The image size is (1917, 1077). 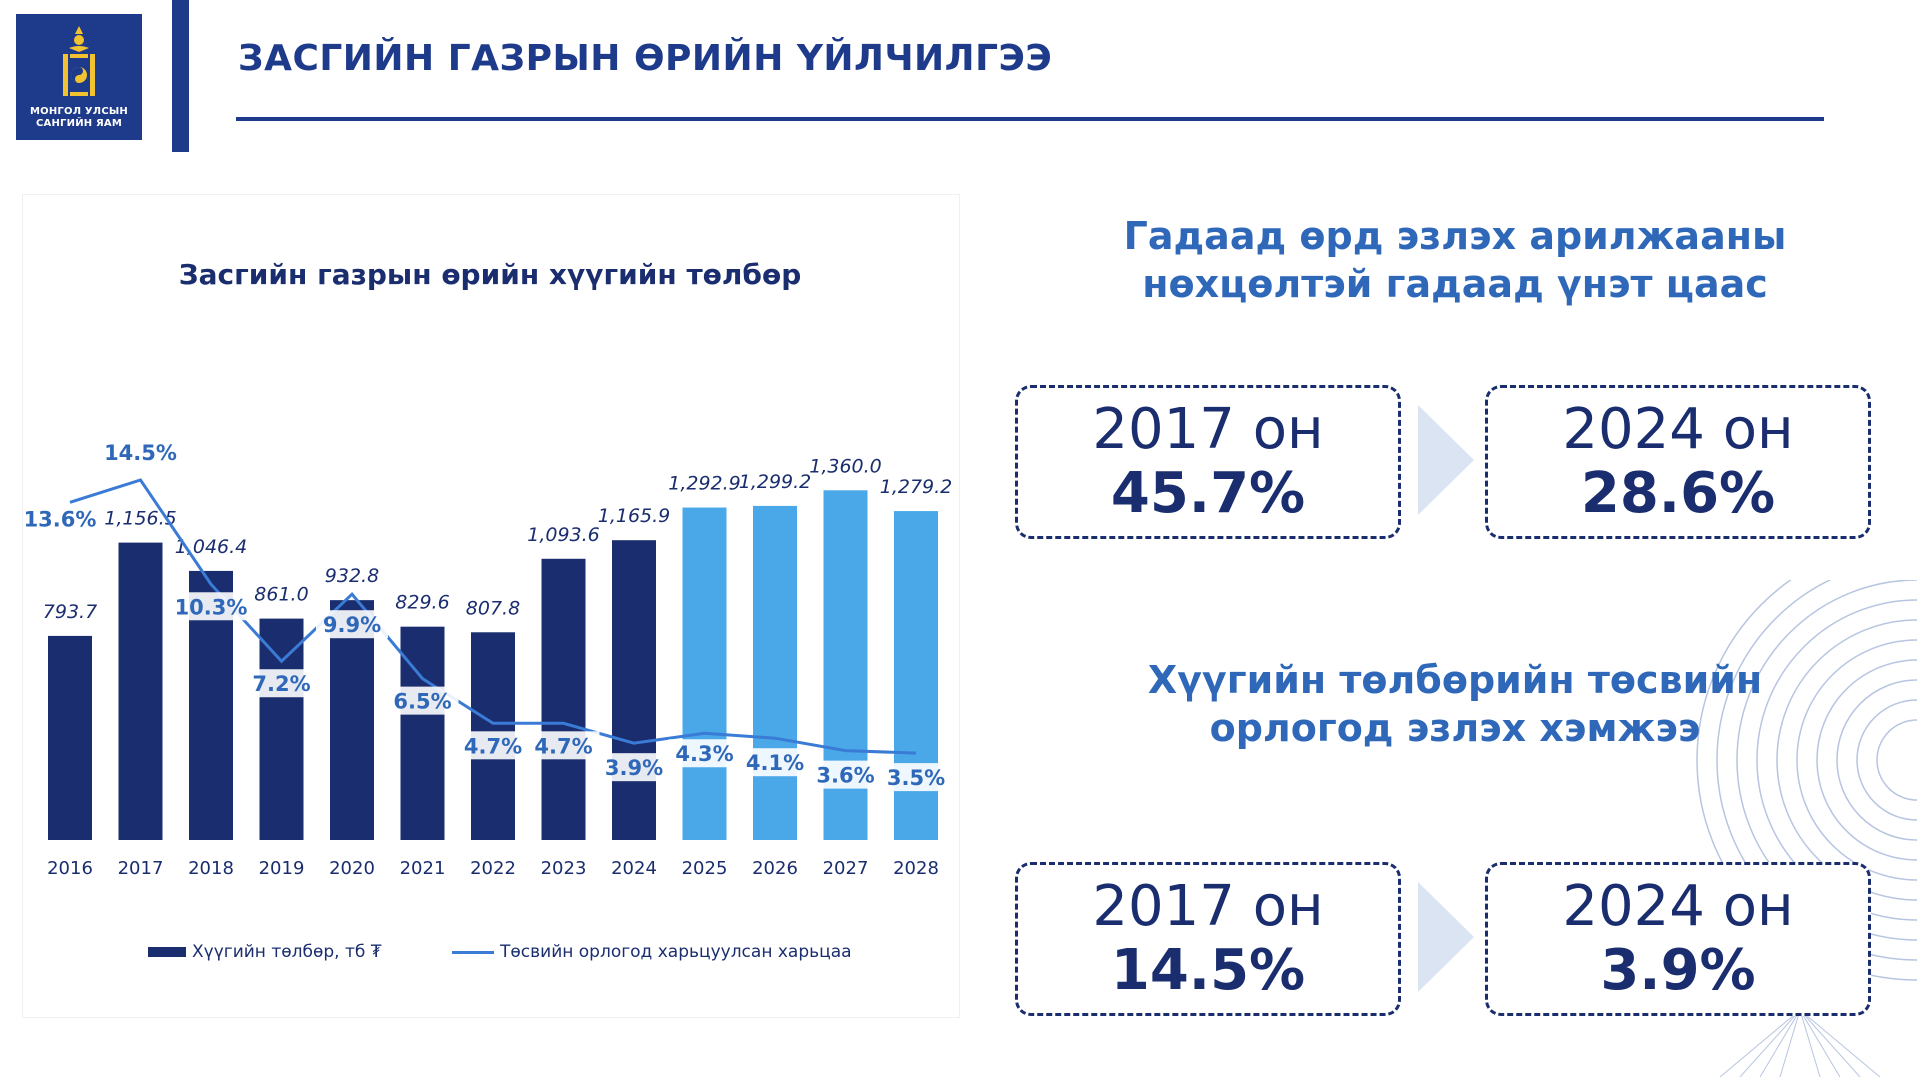 I want to click on legend-swatch-bars, so click(x=167, y=952).